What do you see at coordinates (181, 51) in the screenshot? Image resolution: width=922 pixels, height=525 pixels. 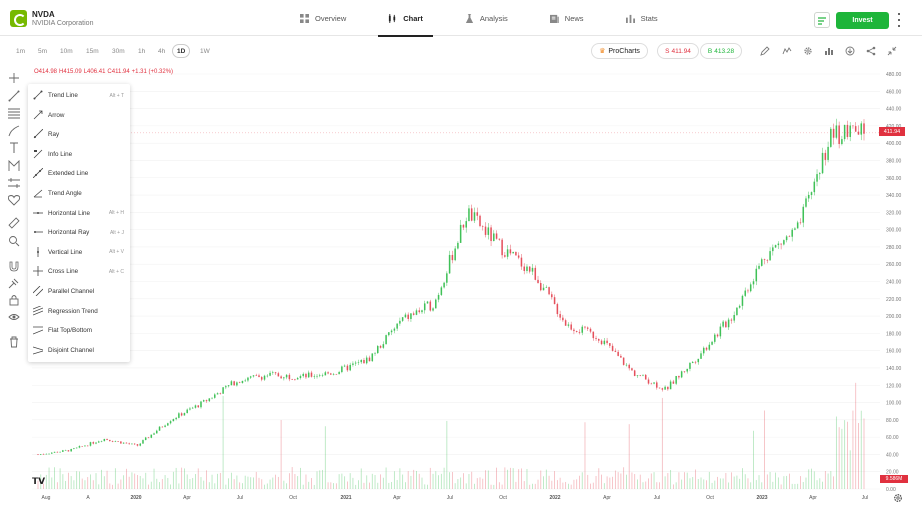 I see `timeframe-1d: 1D` at bounding box center [181, 51].